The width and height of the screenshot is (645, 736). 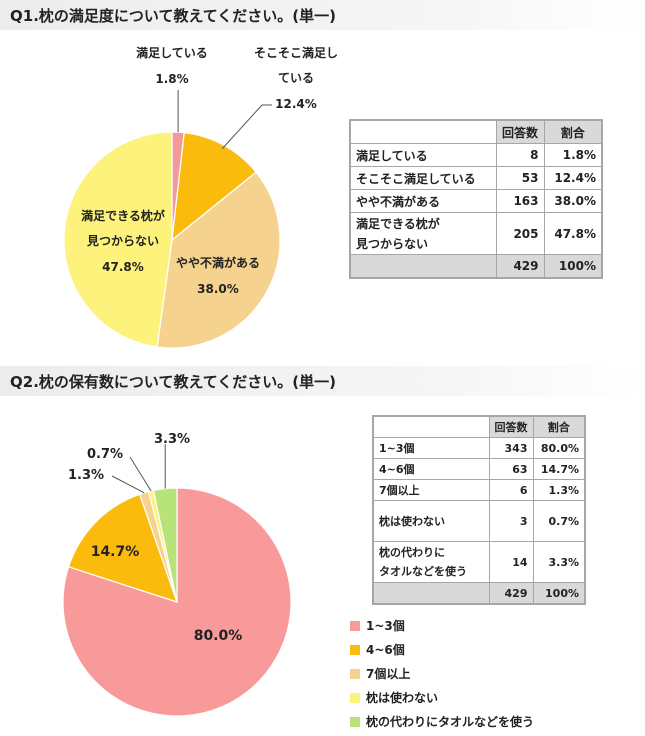 I want to click on legend-item: 枕の代わりにタオルなどを使う, so click(x=442, y=724).